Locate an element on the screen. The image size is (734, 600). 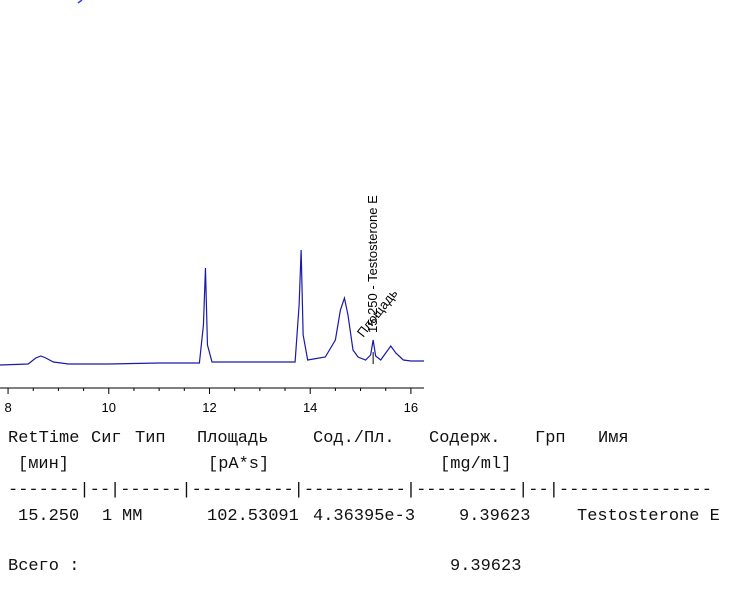
column-header: RetTime is located at coordinates (44, 438).